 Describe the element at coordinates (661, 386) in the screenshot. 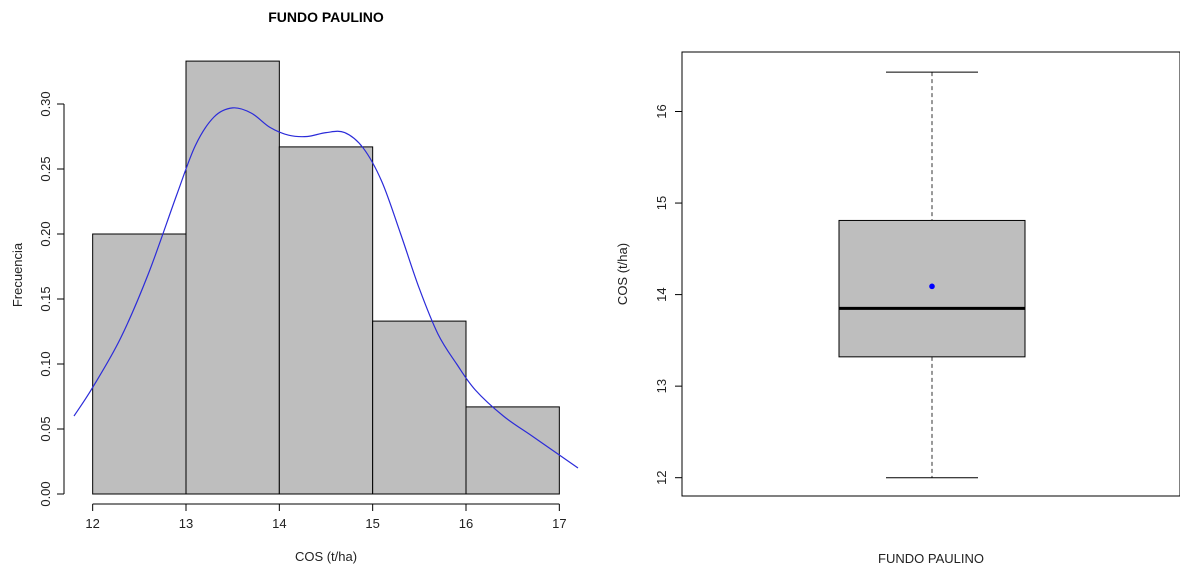

I see `boxplot-y-tick-label: 13` at that location.